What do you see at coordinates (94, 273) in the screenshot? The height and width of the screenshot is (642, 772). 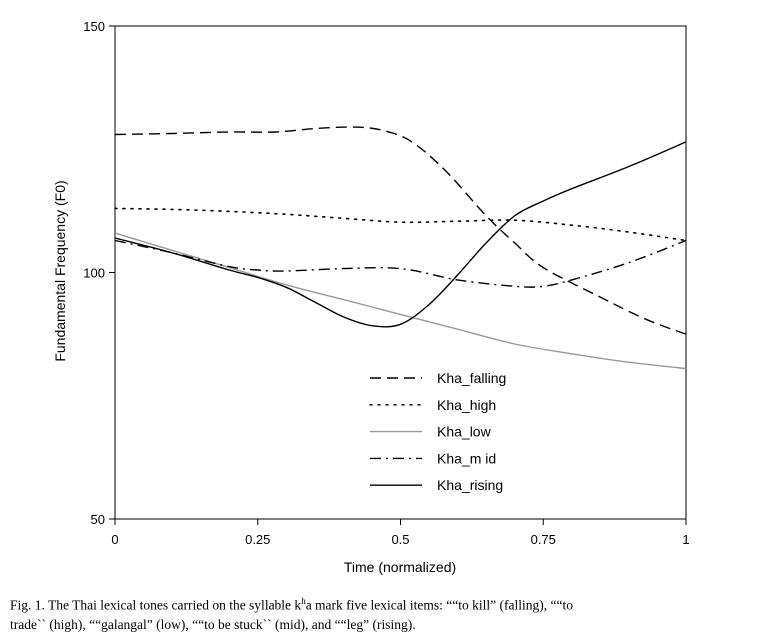 I see `y-tick-label: 100` at bounding box center [94, 273].